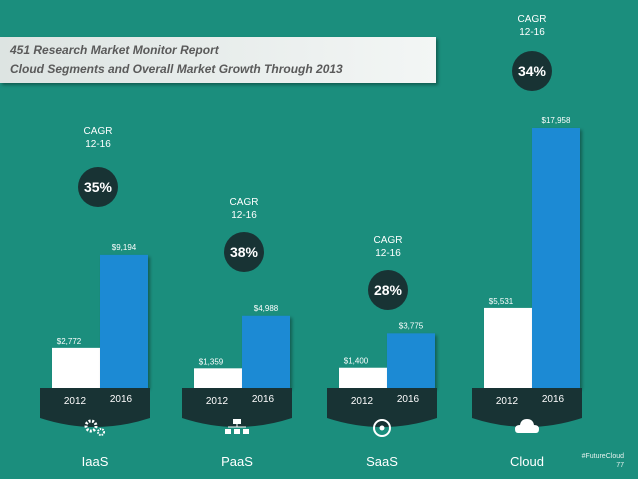 The height and width of the screenshot is (479, 638). Describe the element at coordinates (69, 341) in the screenshot. I see `value-label-2012-iaas: $2,772` at that location.